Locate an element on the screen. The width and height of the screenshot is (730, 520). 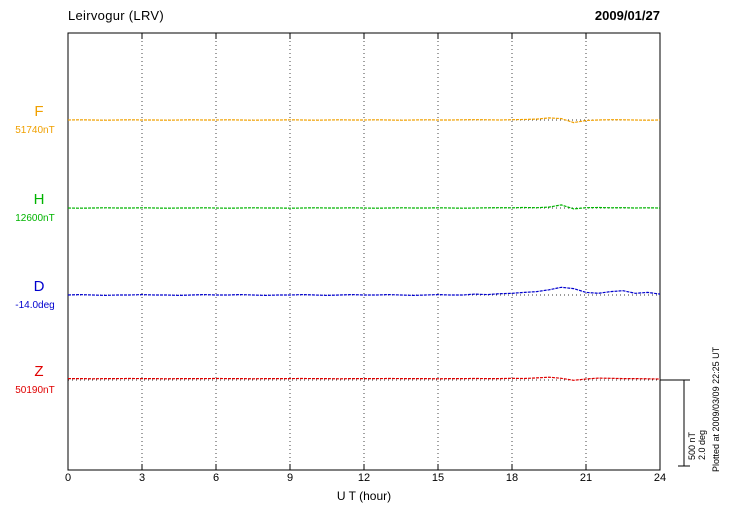
station-title: Leirvogur (LRV) is located at coordinates (116, 15).